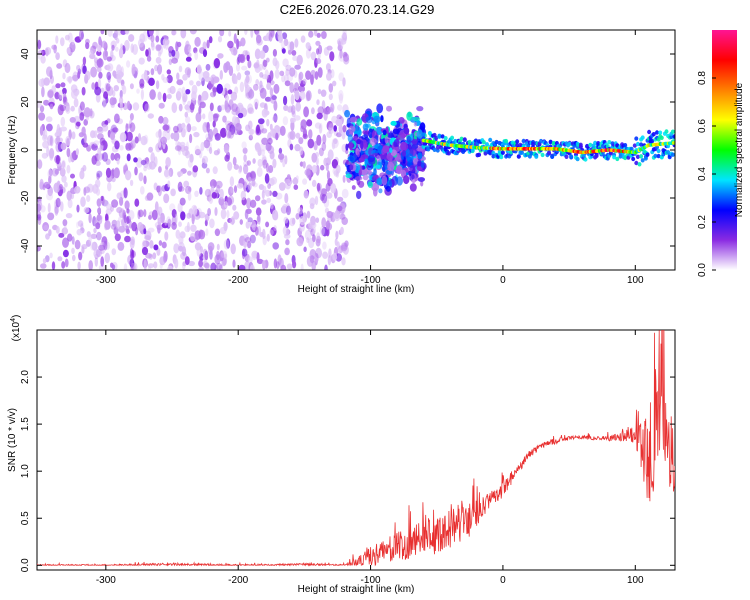  I want to click on x-tick-label: 0, so click(503, 580).